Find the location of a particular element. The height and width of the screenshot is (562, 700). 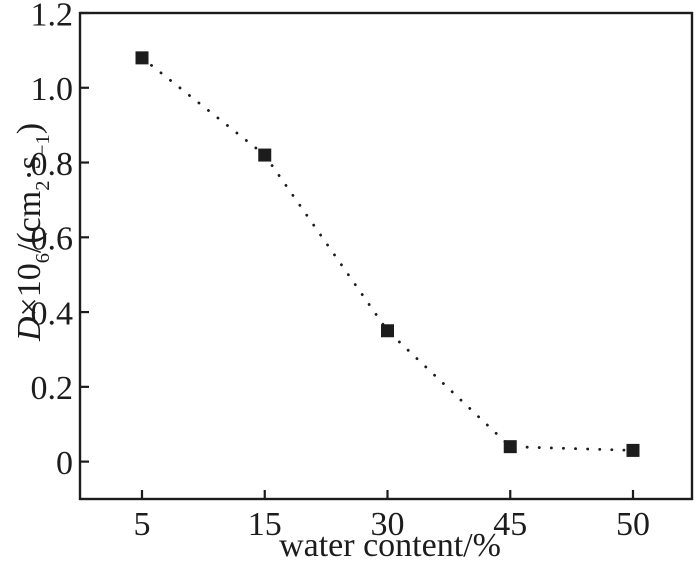

y-axis-title-part: −1 is located at coordinates (42, 145).